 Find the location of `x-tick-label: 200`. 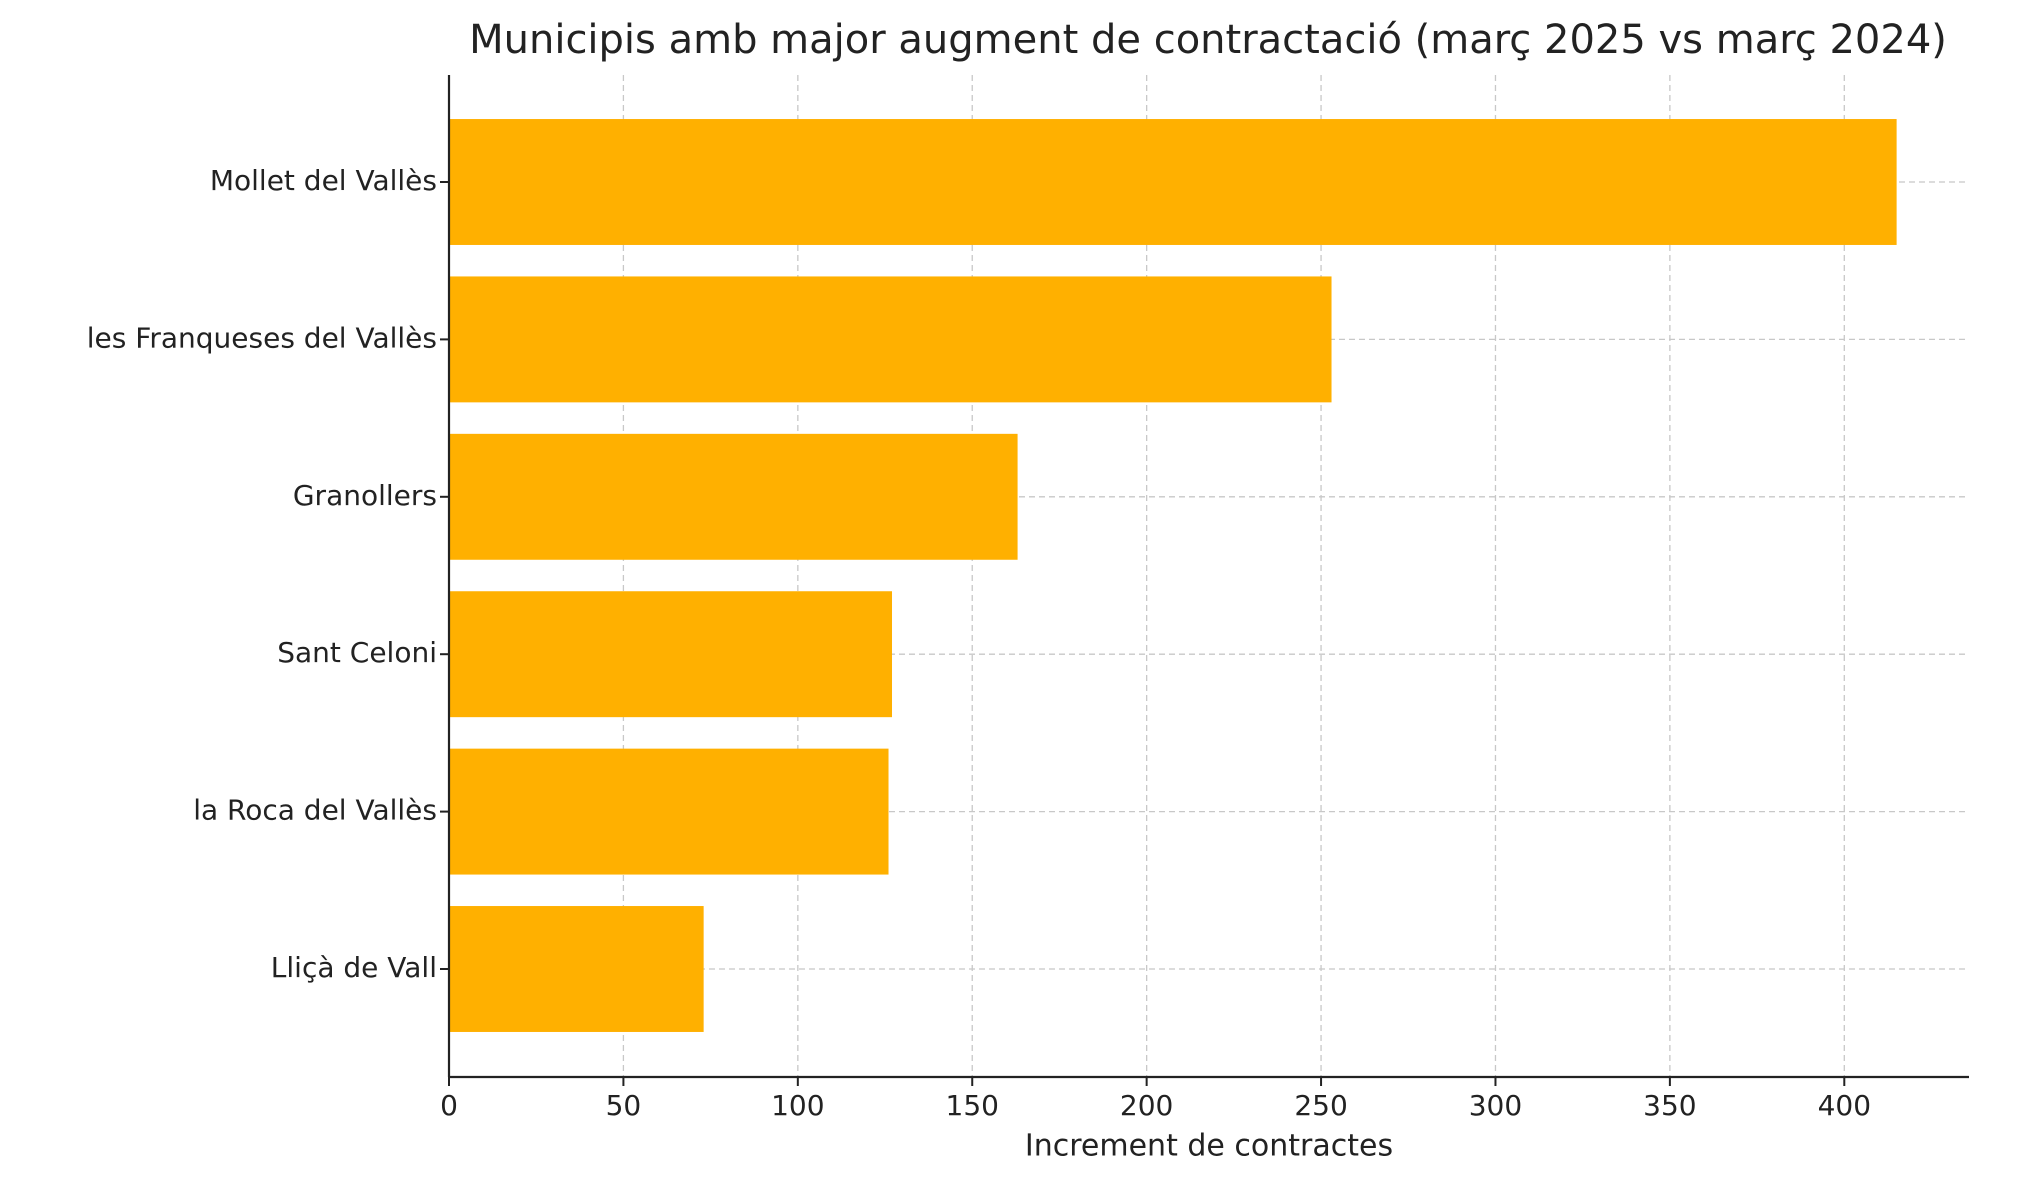

x-tick-label: 200 is located at coordinates (1146, 1105).